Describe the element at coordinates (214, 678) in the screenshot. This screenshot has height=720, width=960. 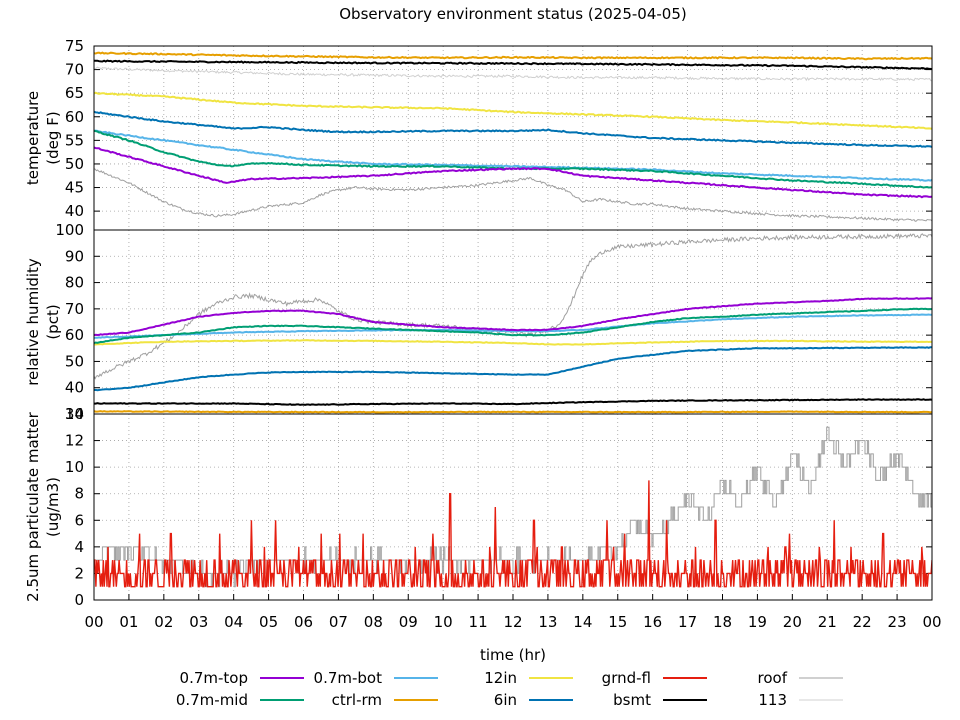
I see `legend-label: 0.7m-top` at that location.